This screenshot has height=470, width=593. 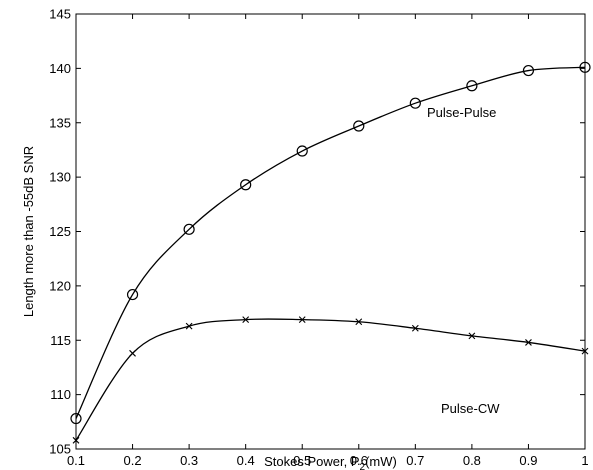 I want to click on x-axis-label-subscript: 2, so click(x=363, y=466).